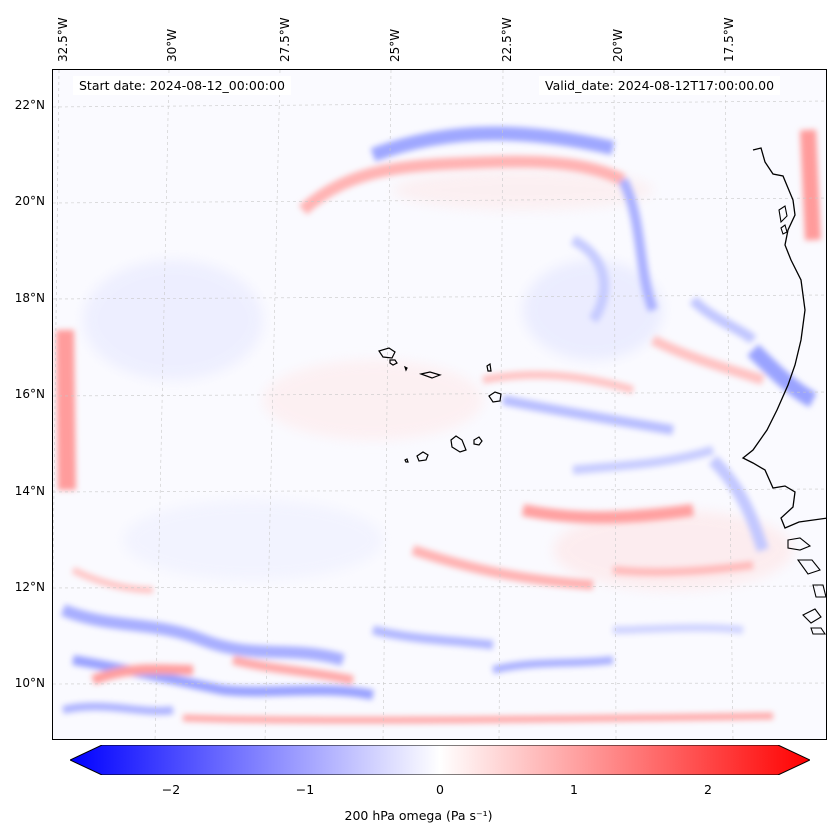 The image size is (837, 839). I want to click on lon-label-32-5w: 32.5°W, so click(63, 39).